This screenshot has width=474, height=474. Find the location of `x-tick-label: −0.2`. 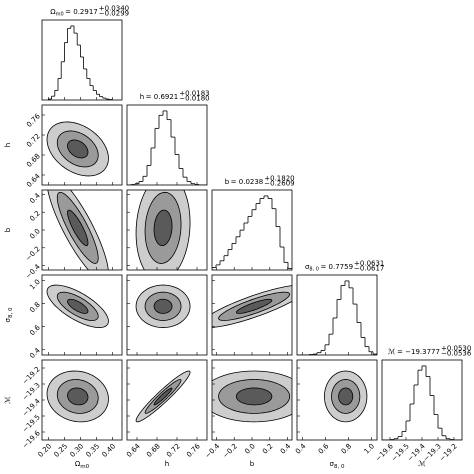

x-tick-label: −0.2 is located at coordinates (230, 451).